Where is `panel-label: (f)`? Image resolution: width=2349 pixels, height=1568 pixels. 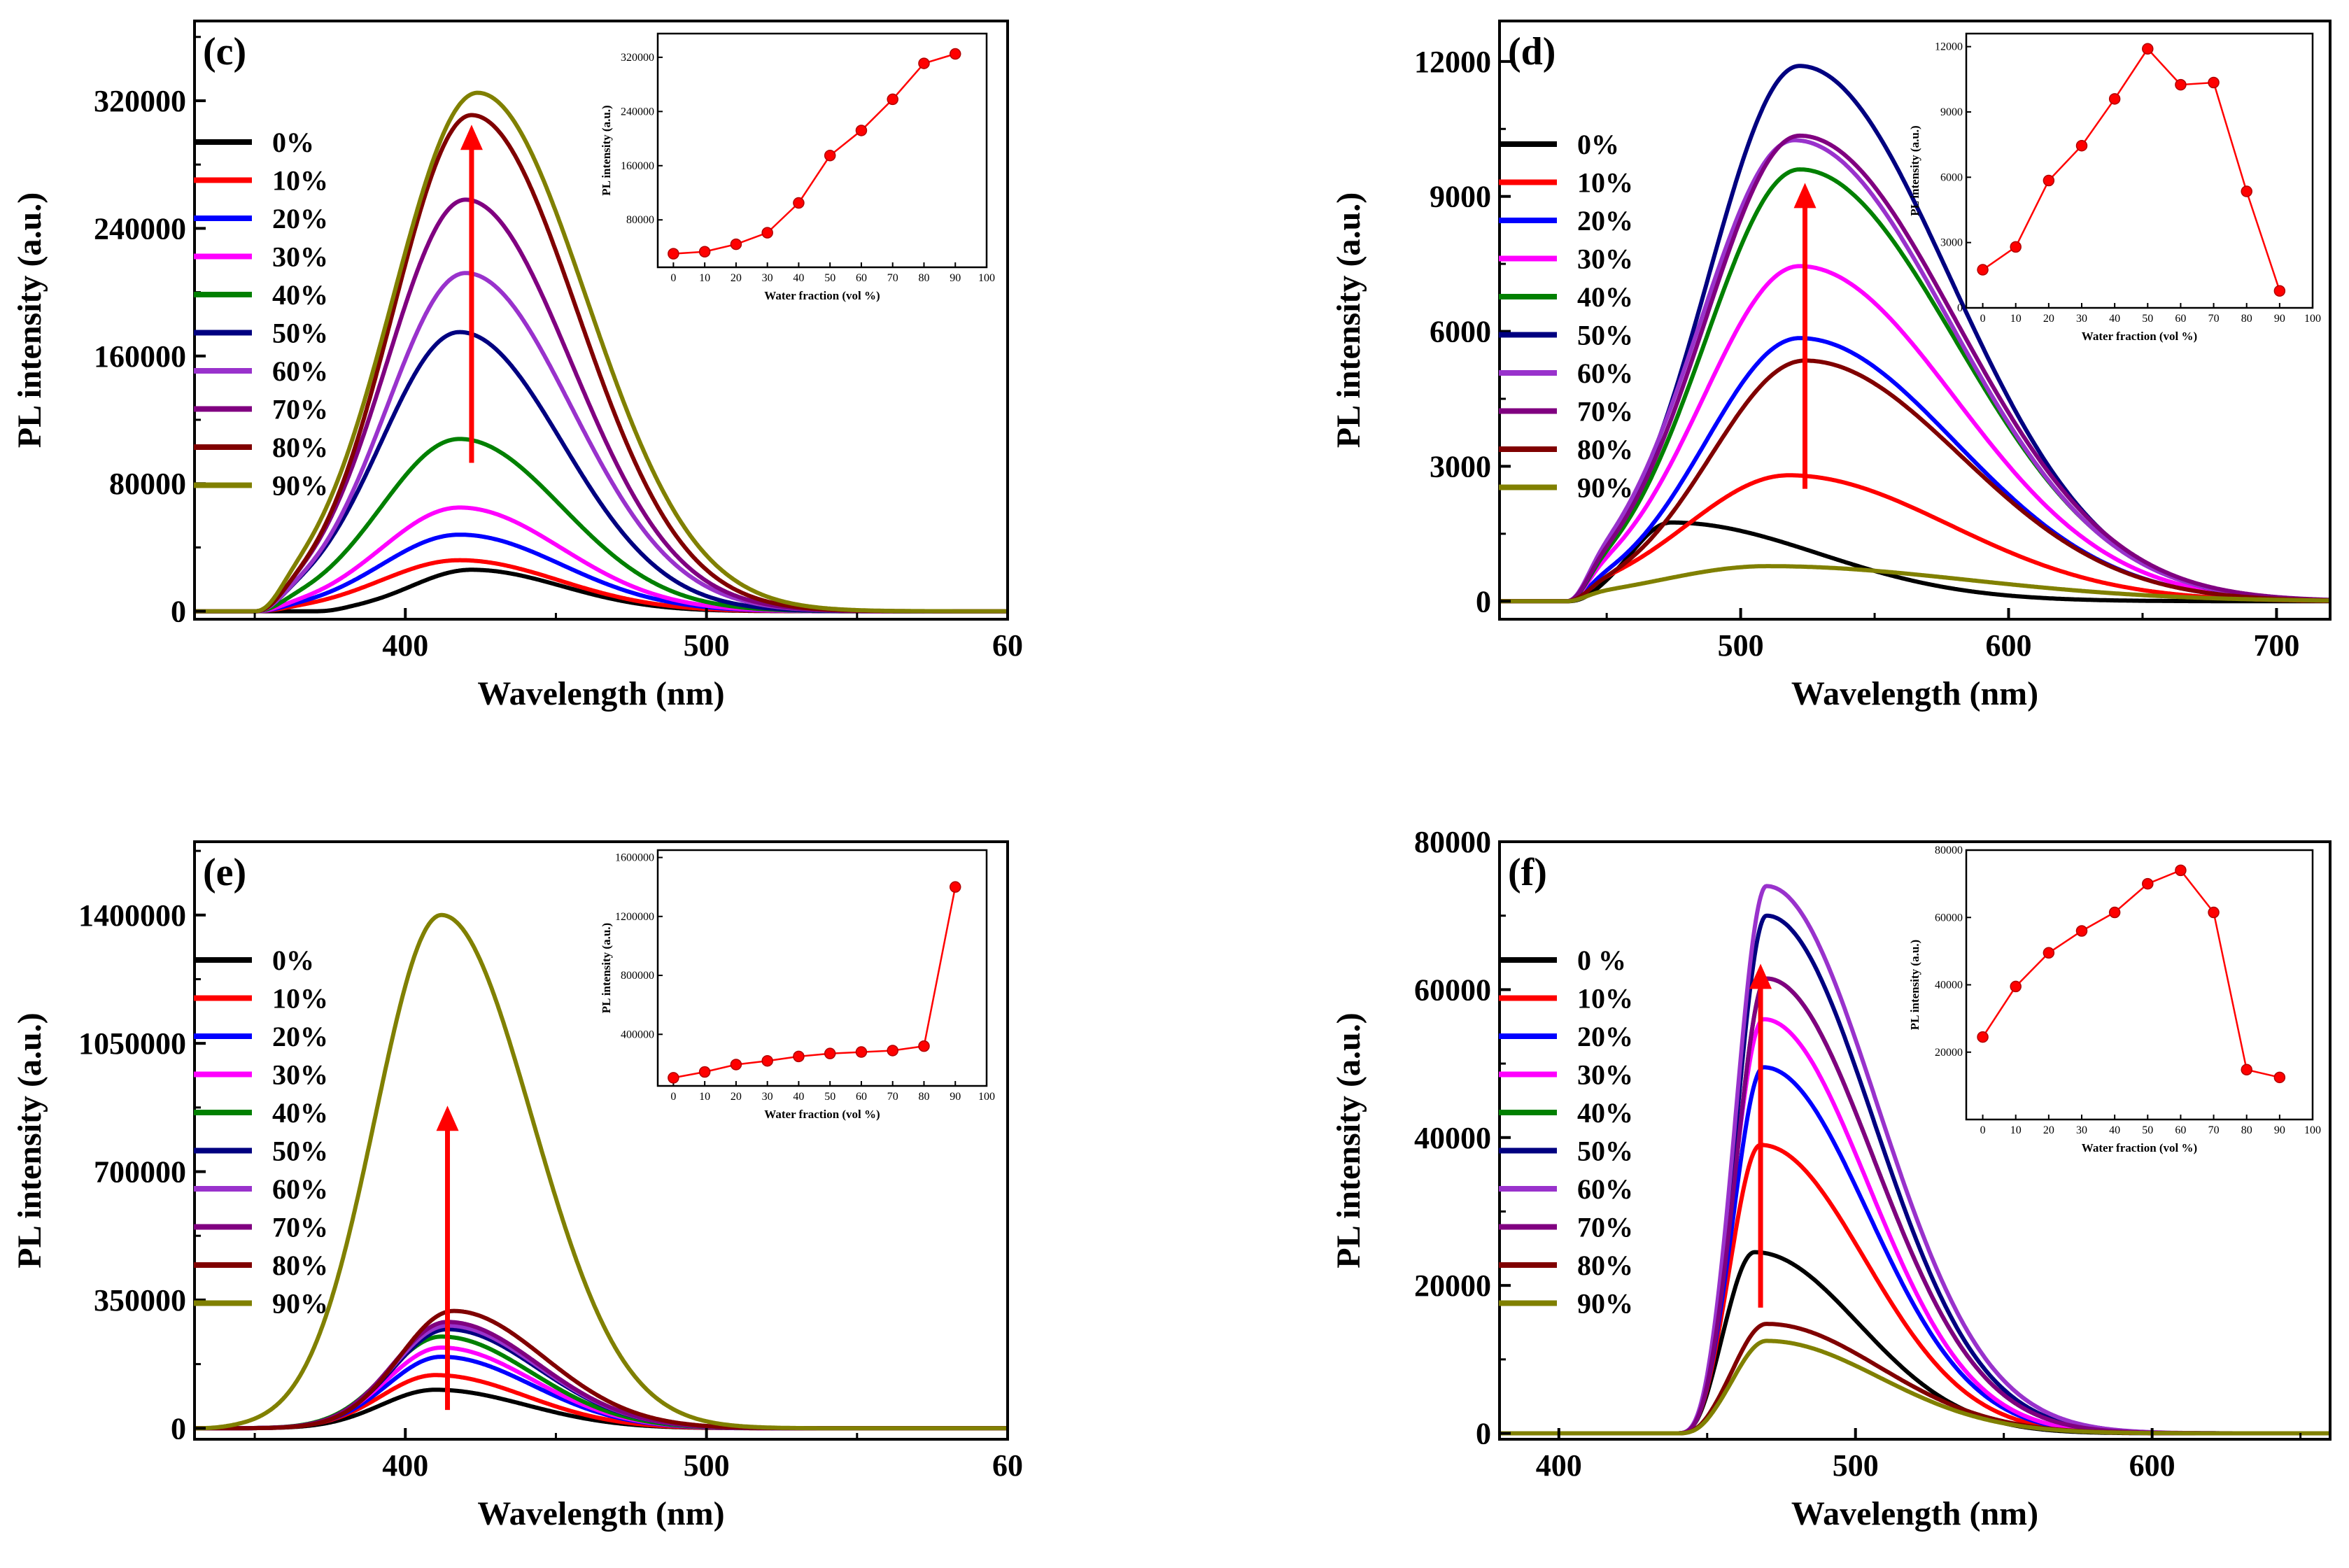 panel-label: (f) is located at coordinates (1528, 872).